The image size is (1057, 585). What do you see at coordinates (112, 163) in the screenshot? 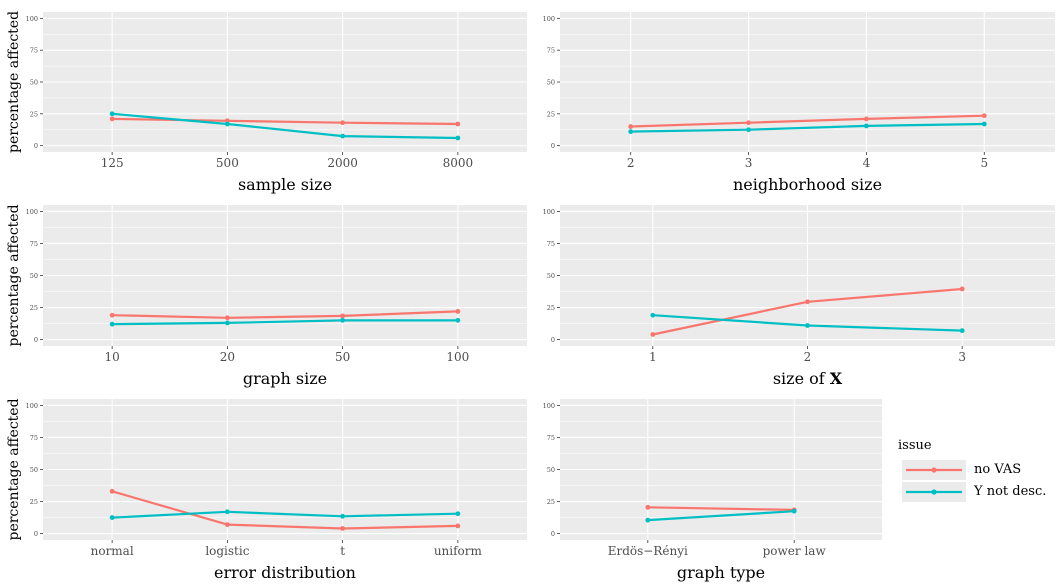
I see `x-tick-label: 125` at bounding box center [112, 163].